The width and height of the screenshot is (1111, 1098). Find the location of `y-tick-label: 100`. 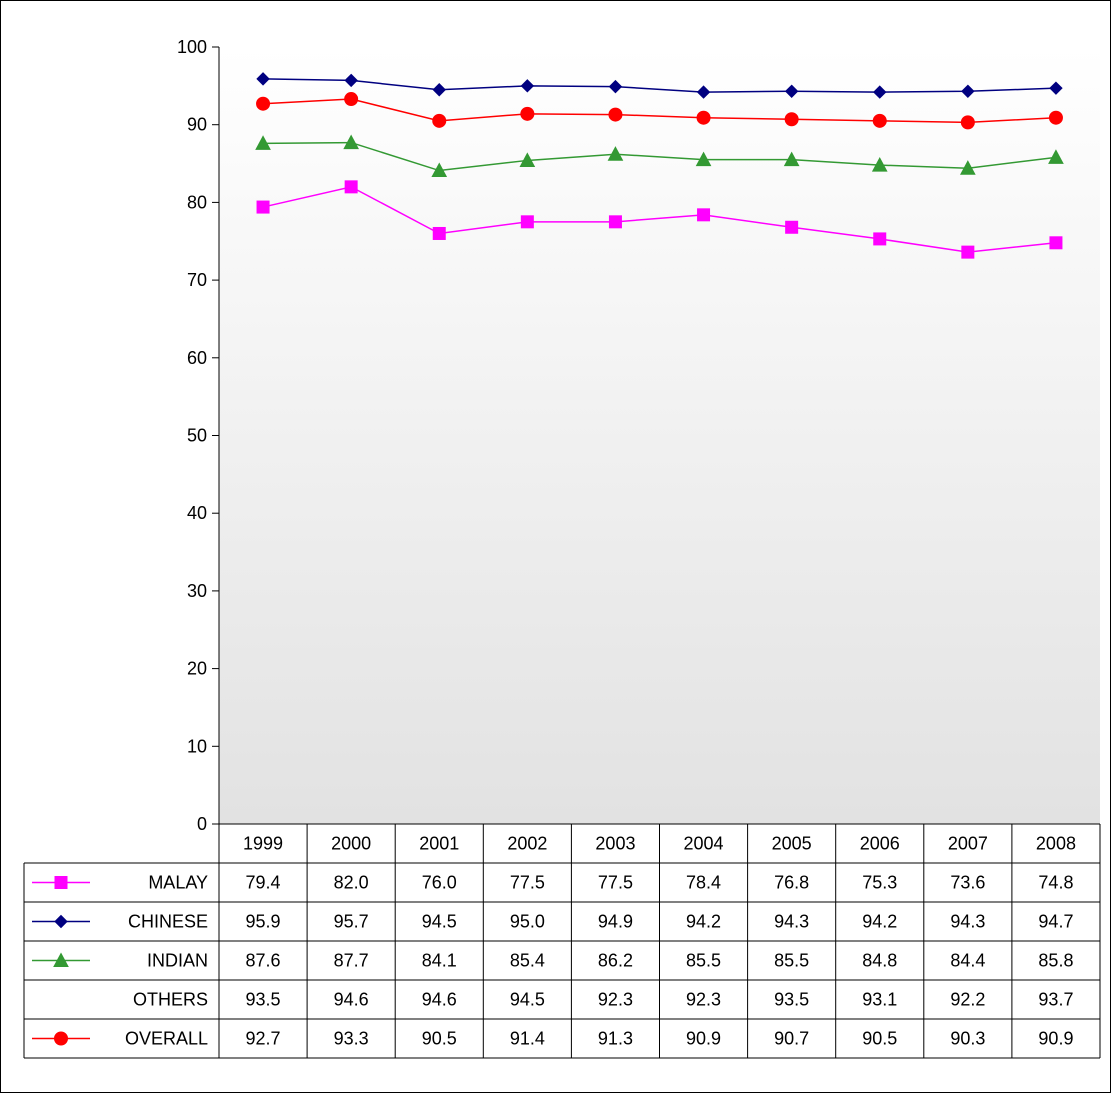

y-tick-label: 100 is located at coordinates (192, 47).